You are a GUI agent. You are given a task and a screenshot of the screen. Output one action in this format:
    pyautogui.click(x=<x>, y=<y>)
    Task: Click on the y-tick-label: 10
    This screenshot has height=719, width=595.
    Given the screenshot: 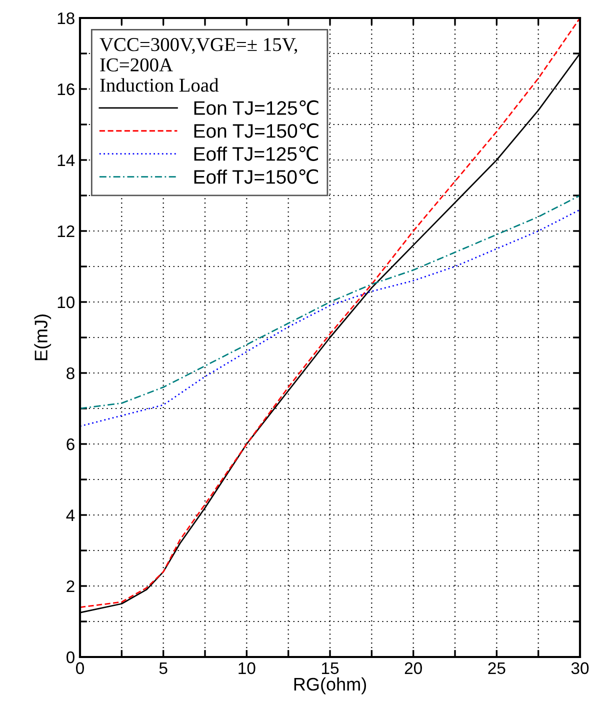 What is the action you would take?
    pyautogui.click(x=66, y=302)
    